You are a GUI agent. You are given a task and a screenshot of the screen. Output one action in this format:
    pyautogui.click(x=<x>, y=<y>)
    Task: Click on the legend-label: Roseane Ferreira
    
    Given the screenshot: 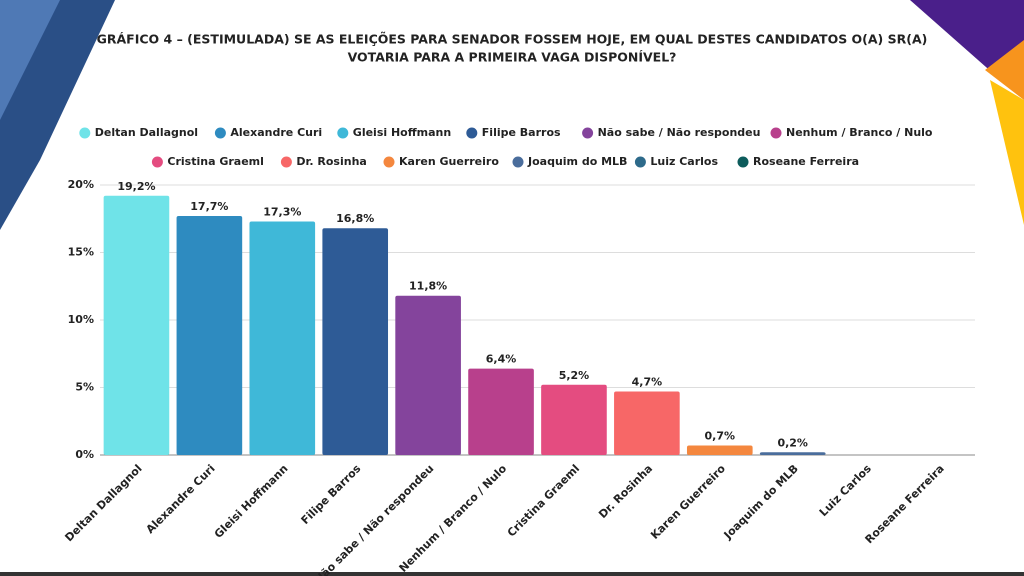 What is the action you would take?
    pyautogui.click(x=806, y=161)
    